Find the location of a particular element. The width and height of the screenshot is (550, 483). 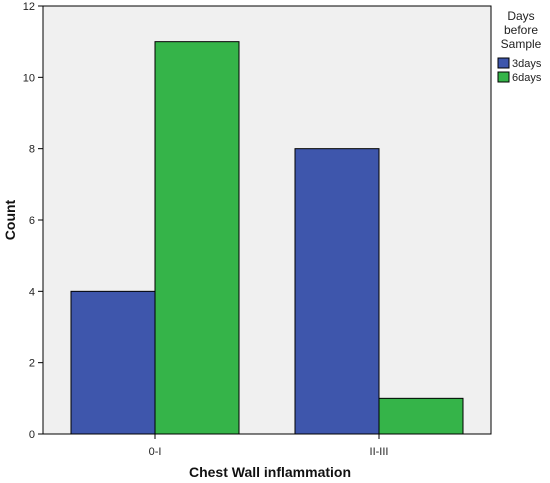

bar-6days-0-I is located at coordinates (197, 238).